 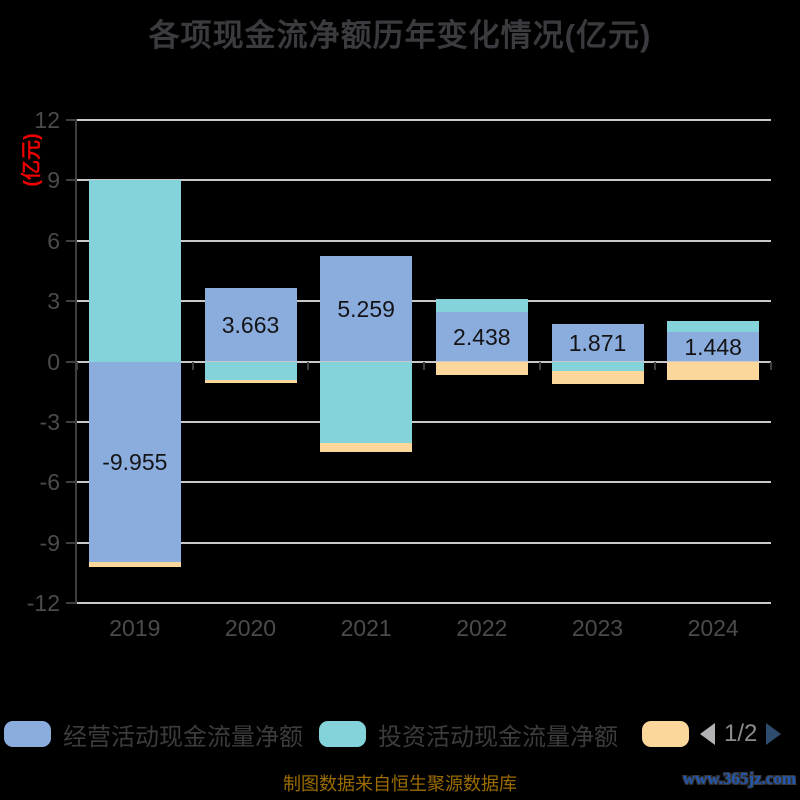 I want to click on y-tick-label: 9, so click(x=53, y=180).